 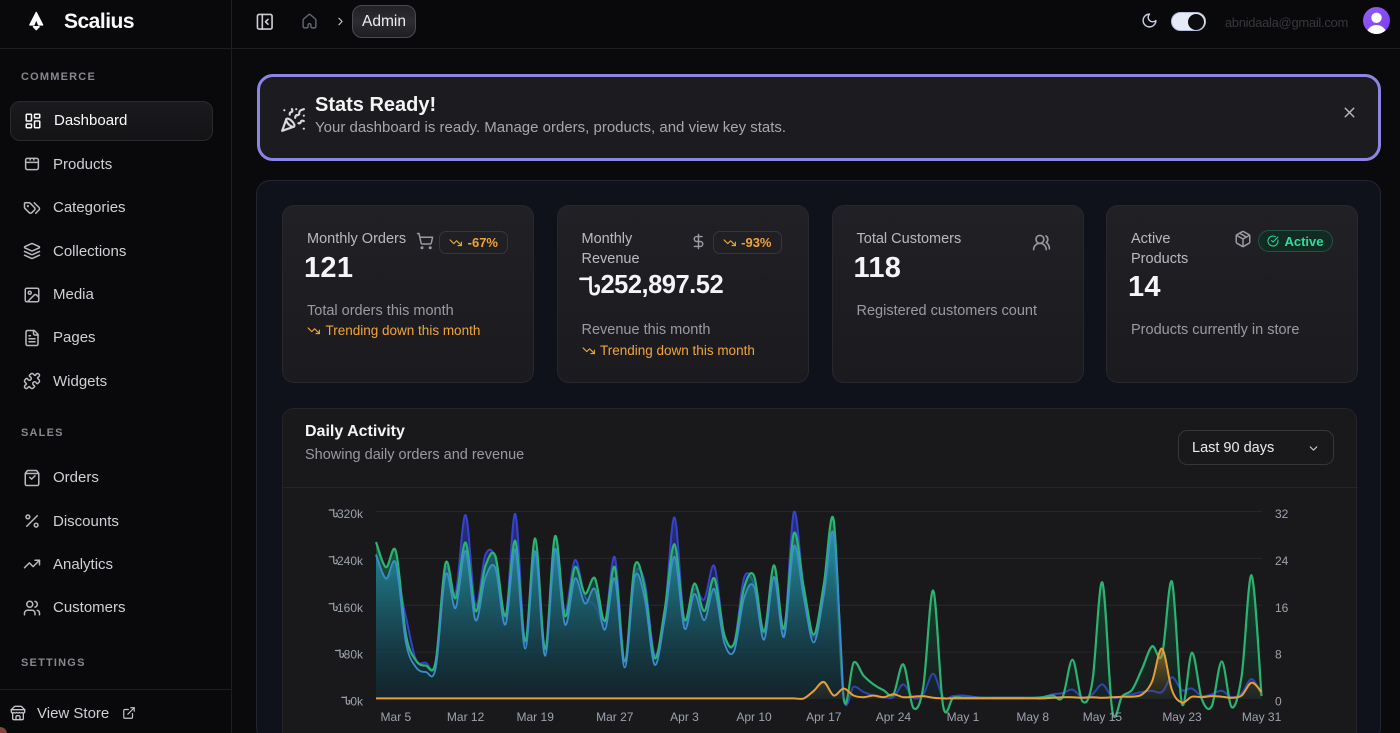 I want to click on svg-text: 160k, so click(x=350, y=608).